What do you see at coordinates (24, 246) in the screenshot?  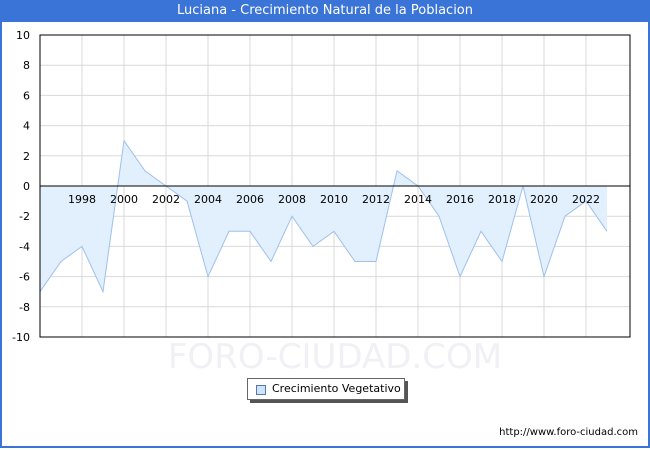 I see `y-tick-label: -4` at bounding box center [24, 246].